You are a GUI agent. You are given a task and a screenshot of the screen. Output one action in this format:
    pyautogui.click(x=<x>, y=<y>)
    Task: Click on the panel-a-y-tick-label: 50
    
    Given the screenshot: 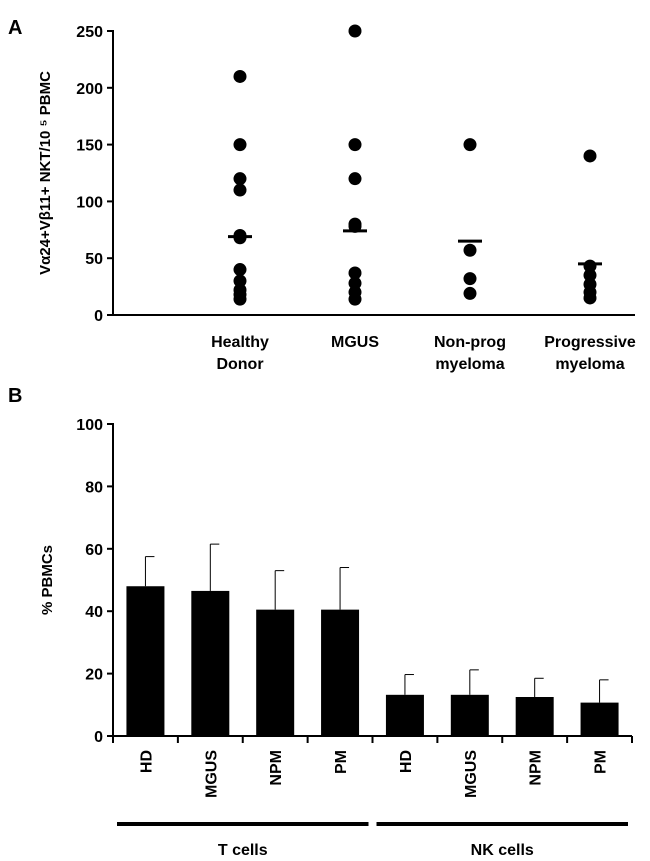 What is the action you would take?
    pyautogui.click(x=94, y=259)
    